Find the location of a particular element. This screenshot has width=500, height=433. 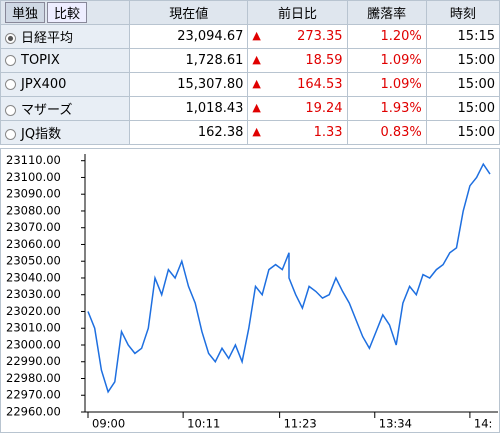

cell-text: 15,307.80 is located at coordinates (210, 84).